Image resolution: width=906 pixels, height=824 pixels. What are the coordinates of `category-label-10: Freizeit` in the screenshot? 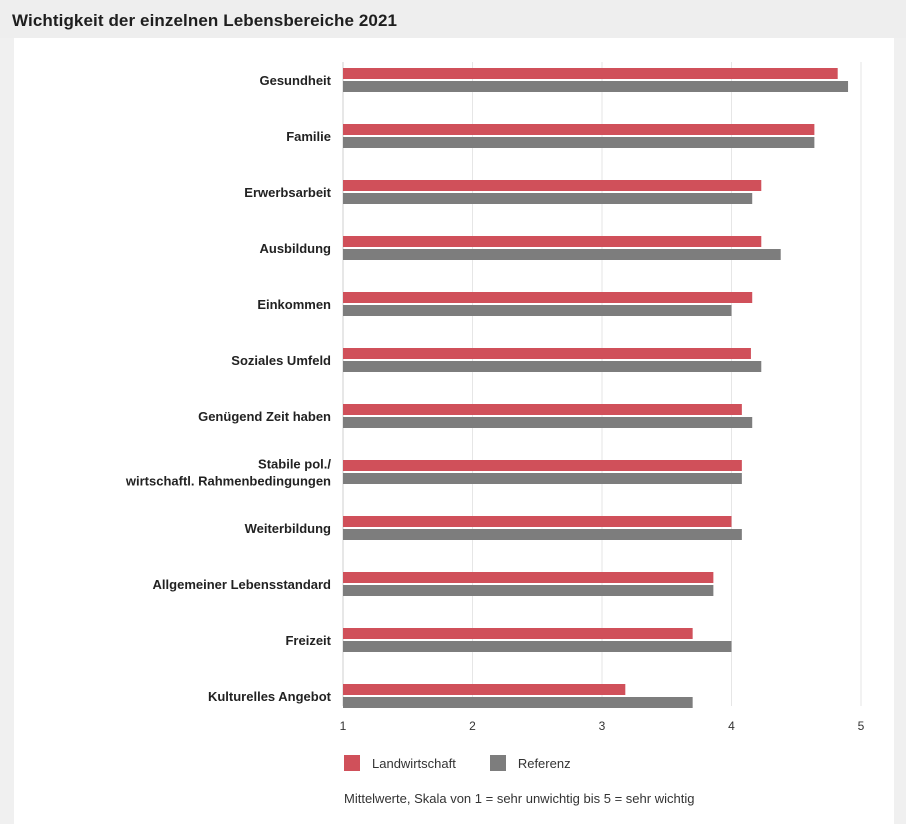 It's located at (308, 640).